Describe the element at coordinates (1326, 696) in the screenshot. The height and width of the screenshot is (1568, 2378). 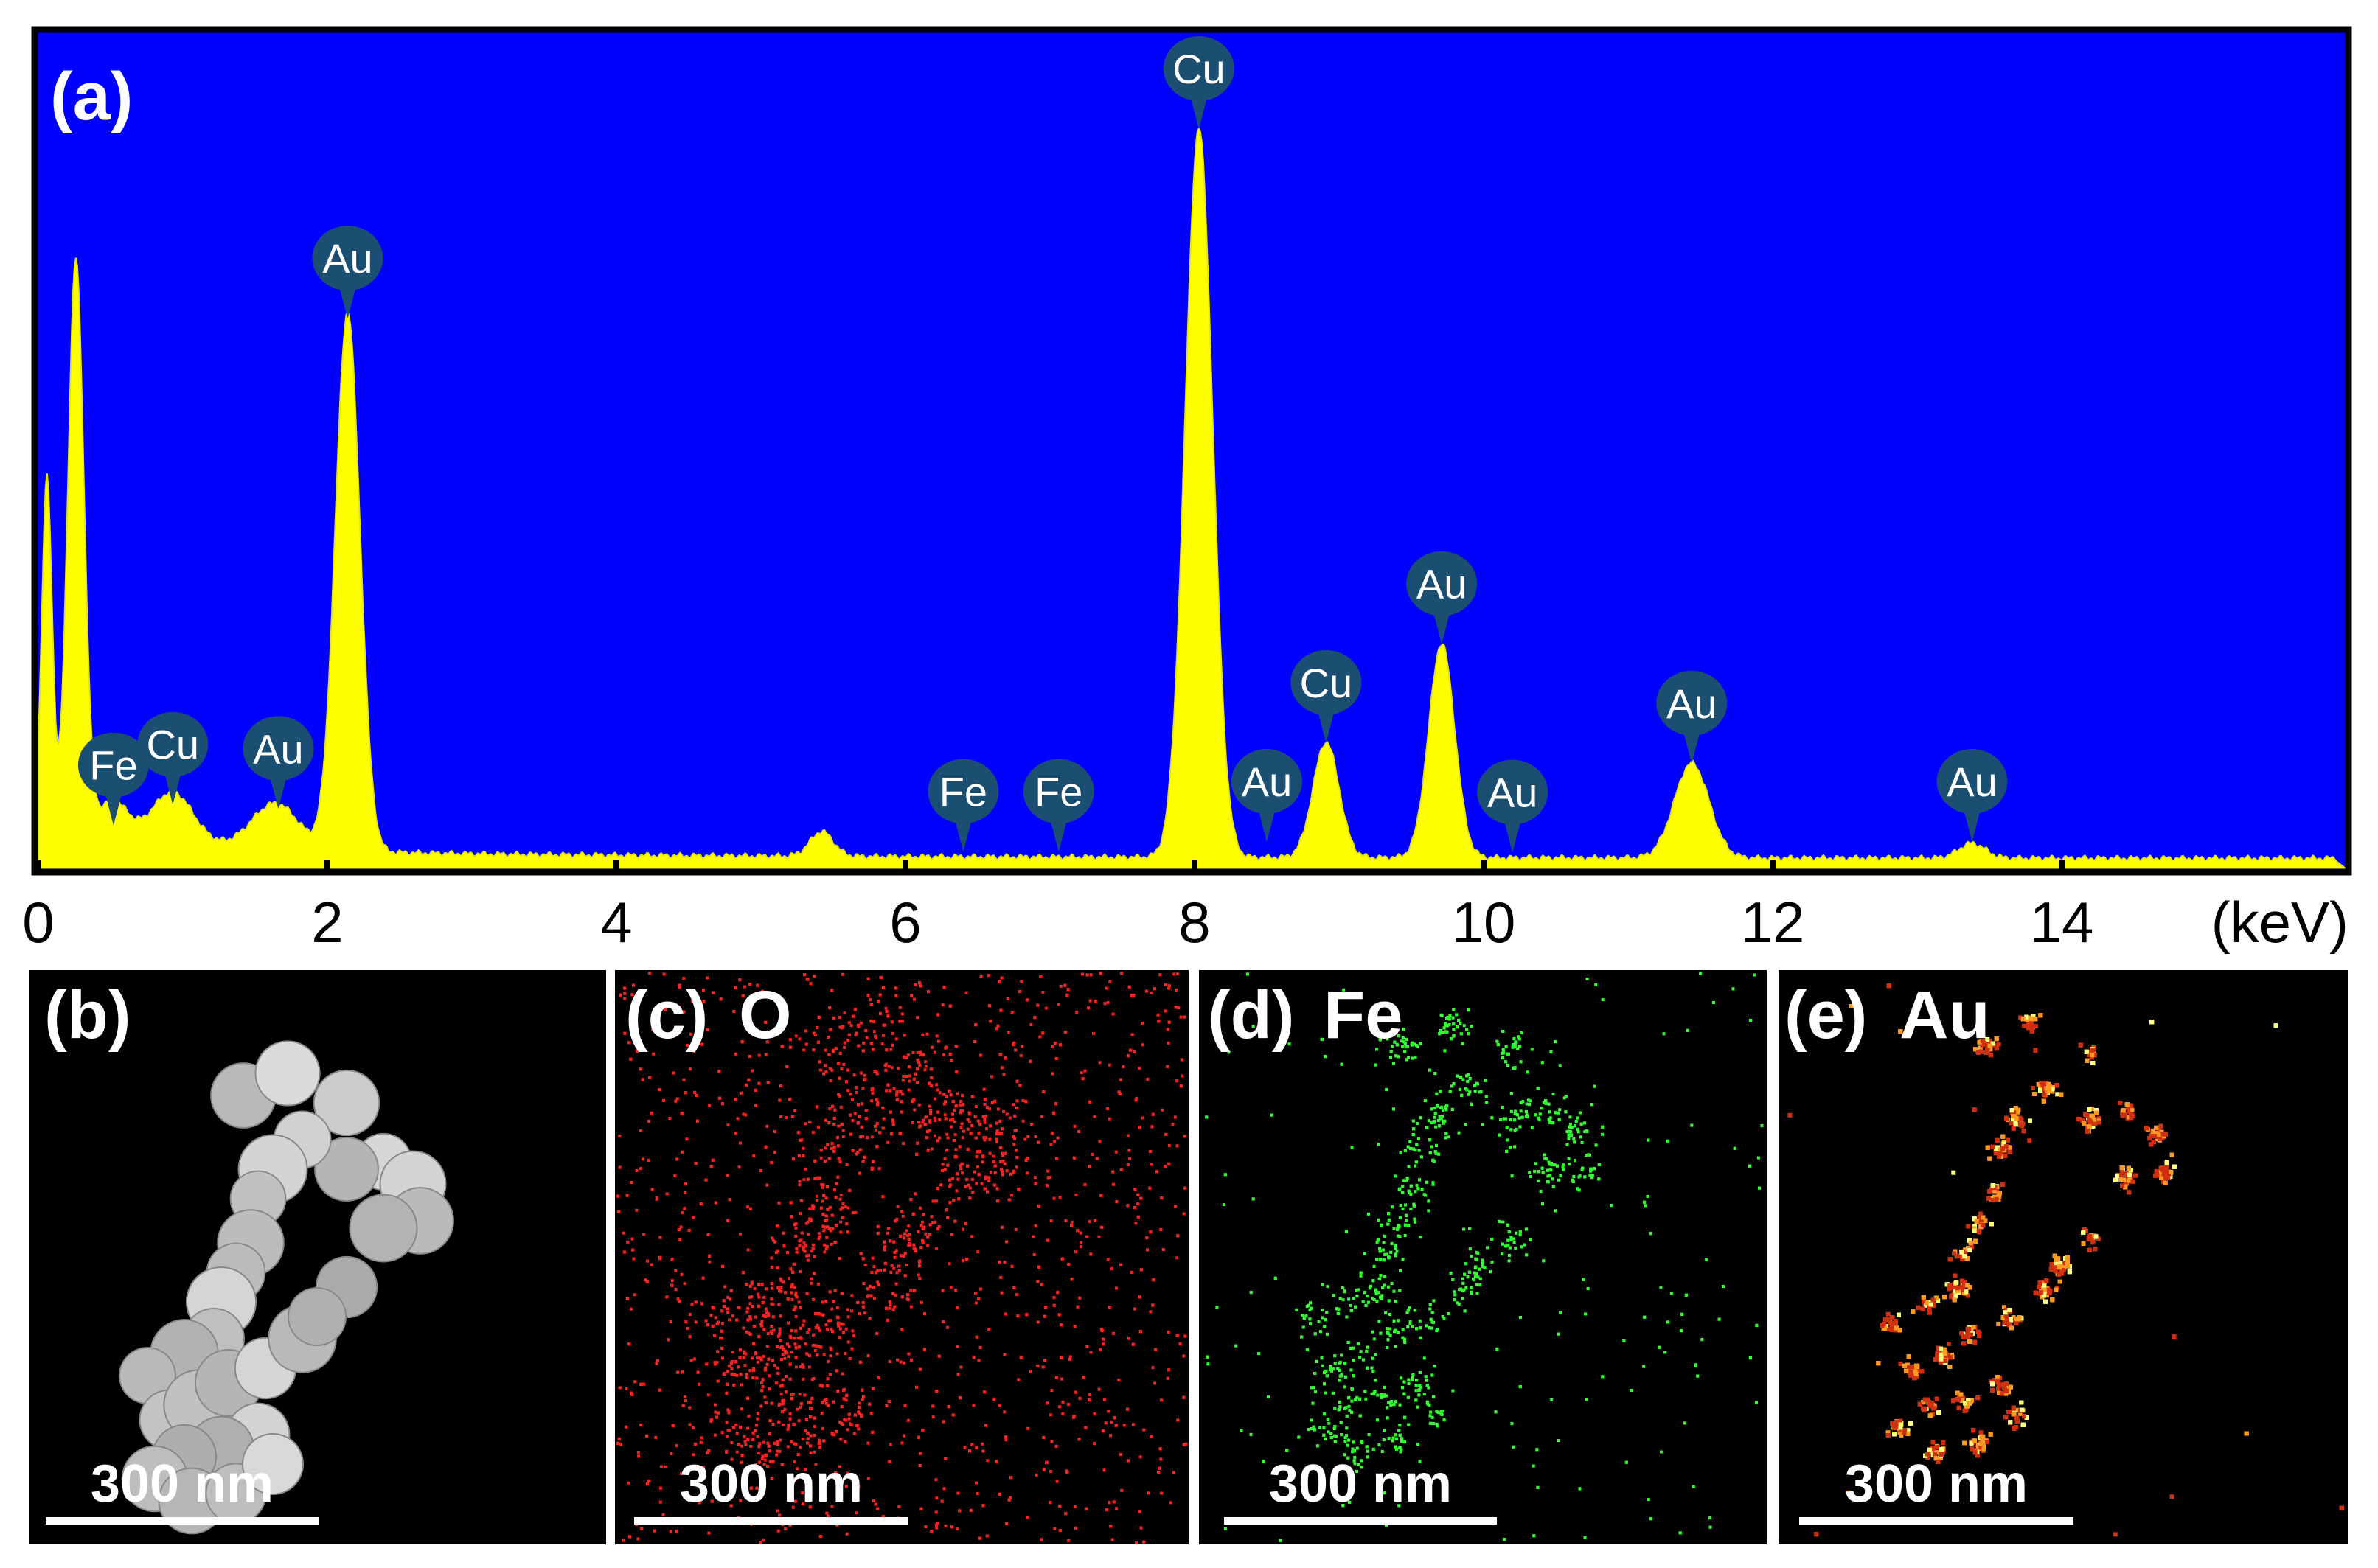
I see `peak-label-cu: Cu` at that location.